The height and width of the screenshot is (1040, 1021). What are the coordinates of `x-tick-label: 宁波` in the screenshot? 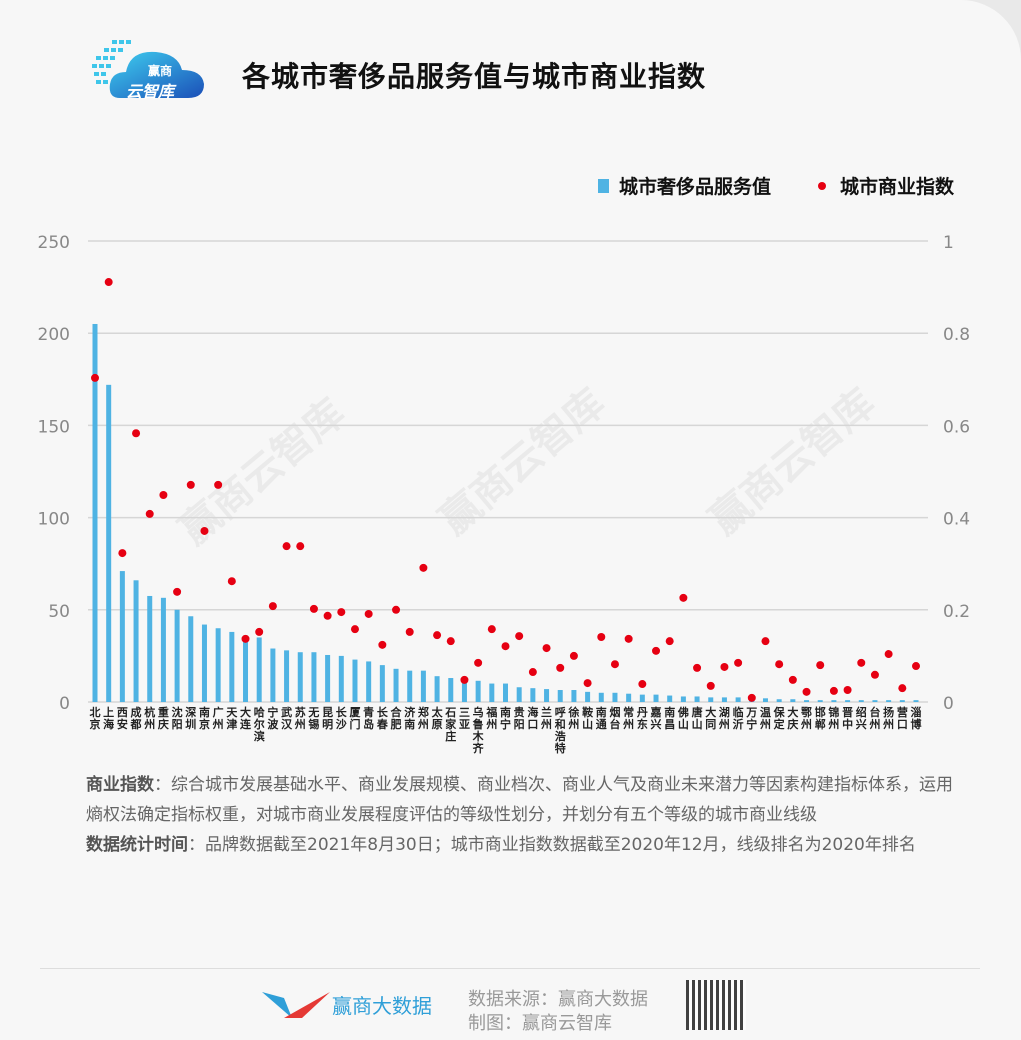 It's located at (273, 718).